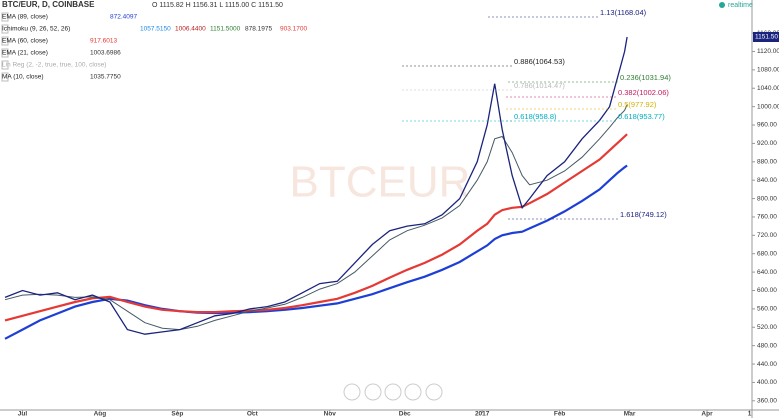 The height and width of the screenshot is (418, 779). What do you see at coordinates (767, 401) in the screenshot?
I see `y-tick-label: 360.00` at bounding box center [767, 401].